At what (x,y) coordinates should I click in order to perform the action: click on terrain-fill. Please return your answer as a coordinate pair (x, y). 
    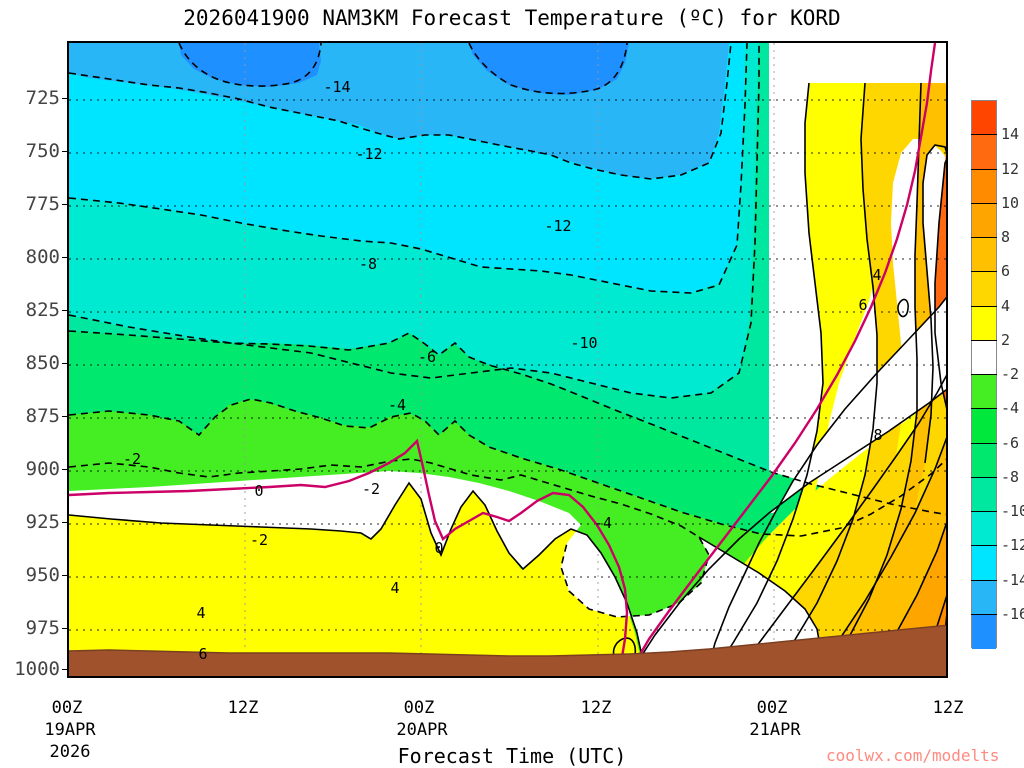
    Looking at the image, I should click on (507, 650).